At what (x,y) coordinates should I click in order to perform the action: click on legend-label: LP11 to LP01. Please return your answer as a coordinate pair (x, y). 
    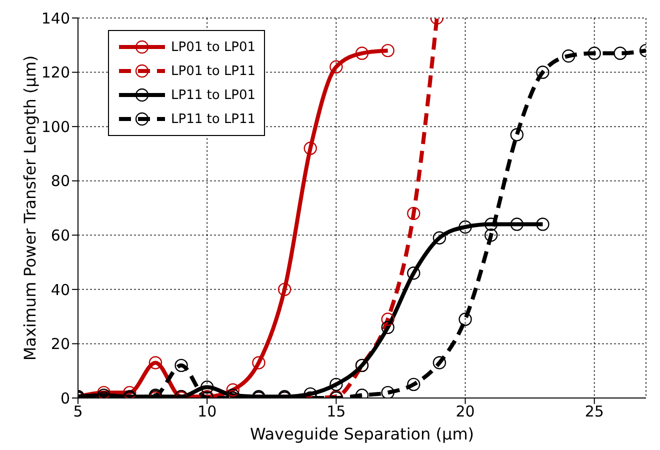
    Looking at the image, I should click on (213, 95).